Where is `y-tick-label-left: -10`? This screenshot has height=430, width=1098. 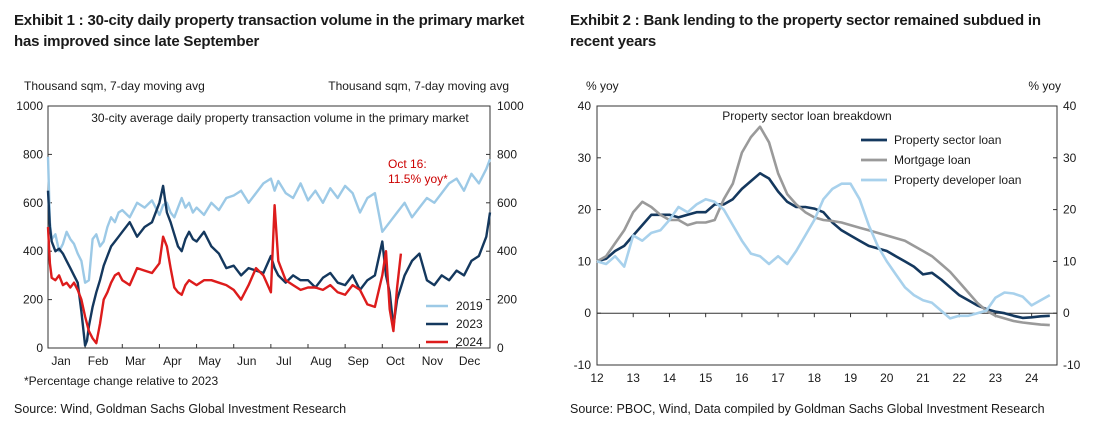
y-tick-label-left: -10 is located at coordinates (583, 365).